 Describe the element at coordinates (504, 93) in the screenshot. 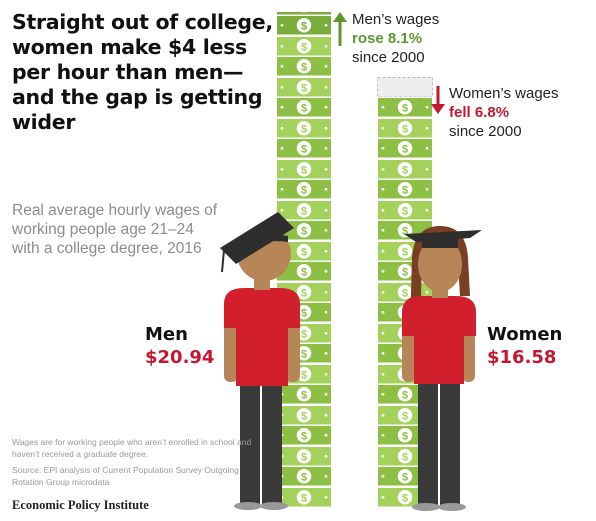

I see `women-callout-line1: Women’s wages` at that location.